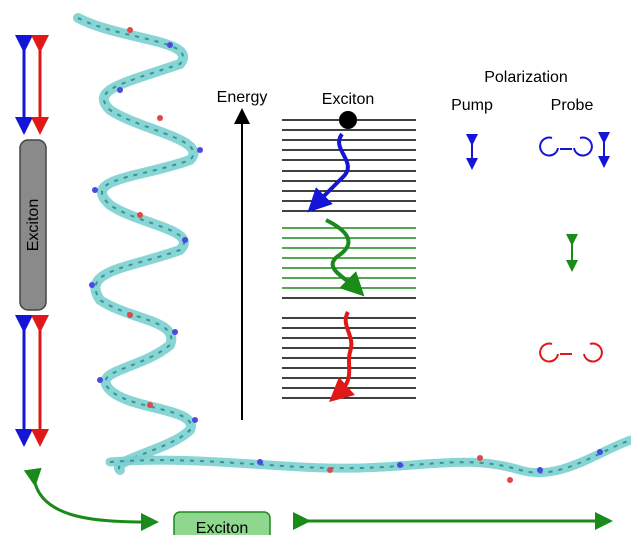  What do you see at coordinates (91, 499) in the screenshot?
I see `curved-green-arrow-icon` at bounding box center [91, 499].